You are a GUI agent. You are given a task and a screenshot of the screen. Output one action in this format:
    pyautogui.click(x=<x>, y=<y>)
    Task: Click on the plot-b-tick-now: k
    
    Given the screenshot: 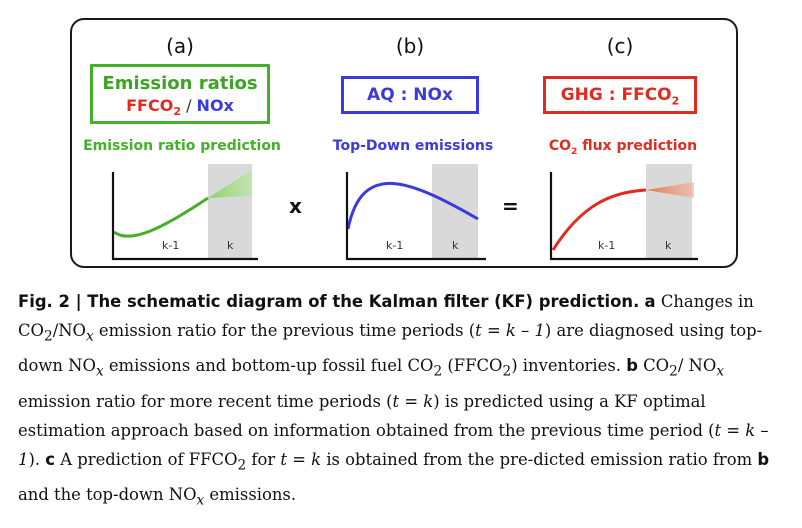 What is the action you would take?
    pyautogui.click(x=455, y=245)
    